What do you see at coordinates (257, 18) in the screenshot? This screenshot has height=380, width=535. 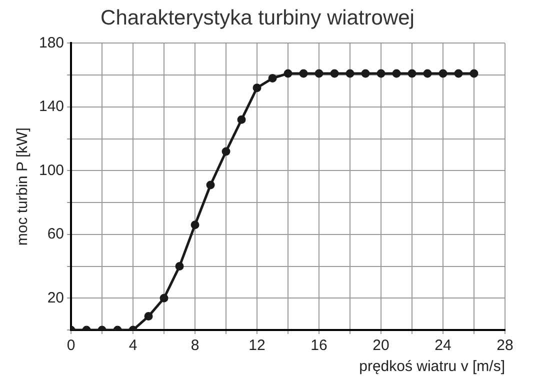 I see `chart-title: Charakterystyka turbiny wiatrowej` at bounding box center [257, 18].